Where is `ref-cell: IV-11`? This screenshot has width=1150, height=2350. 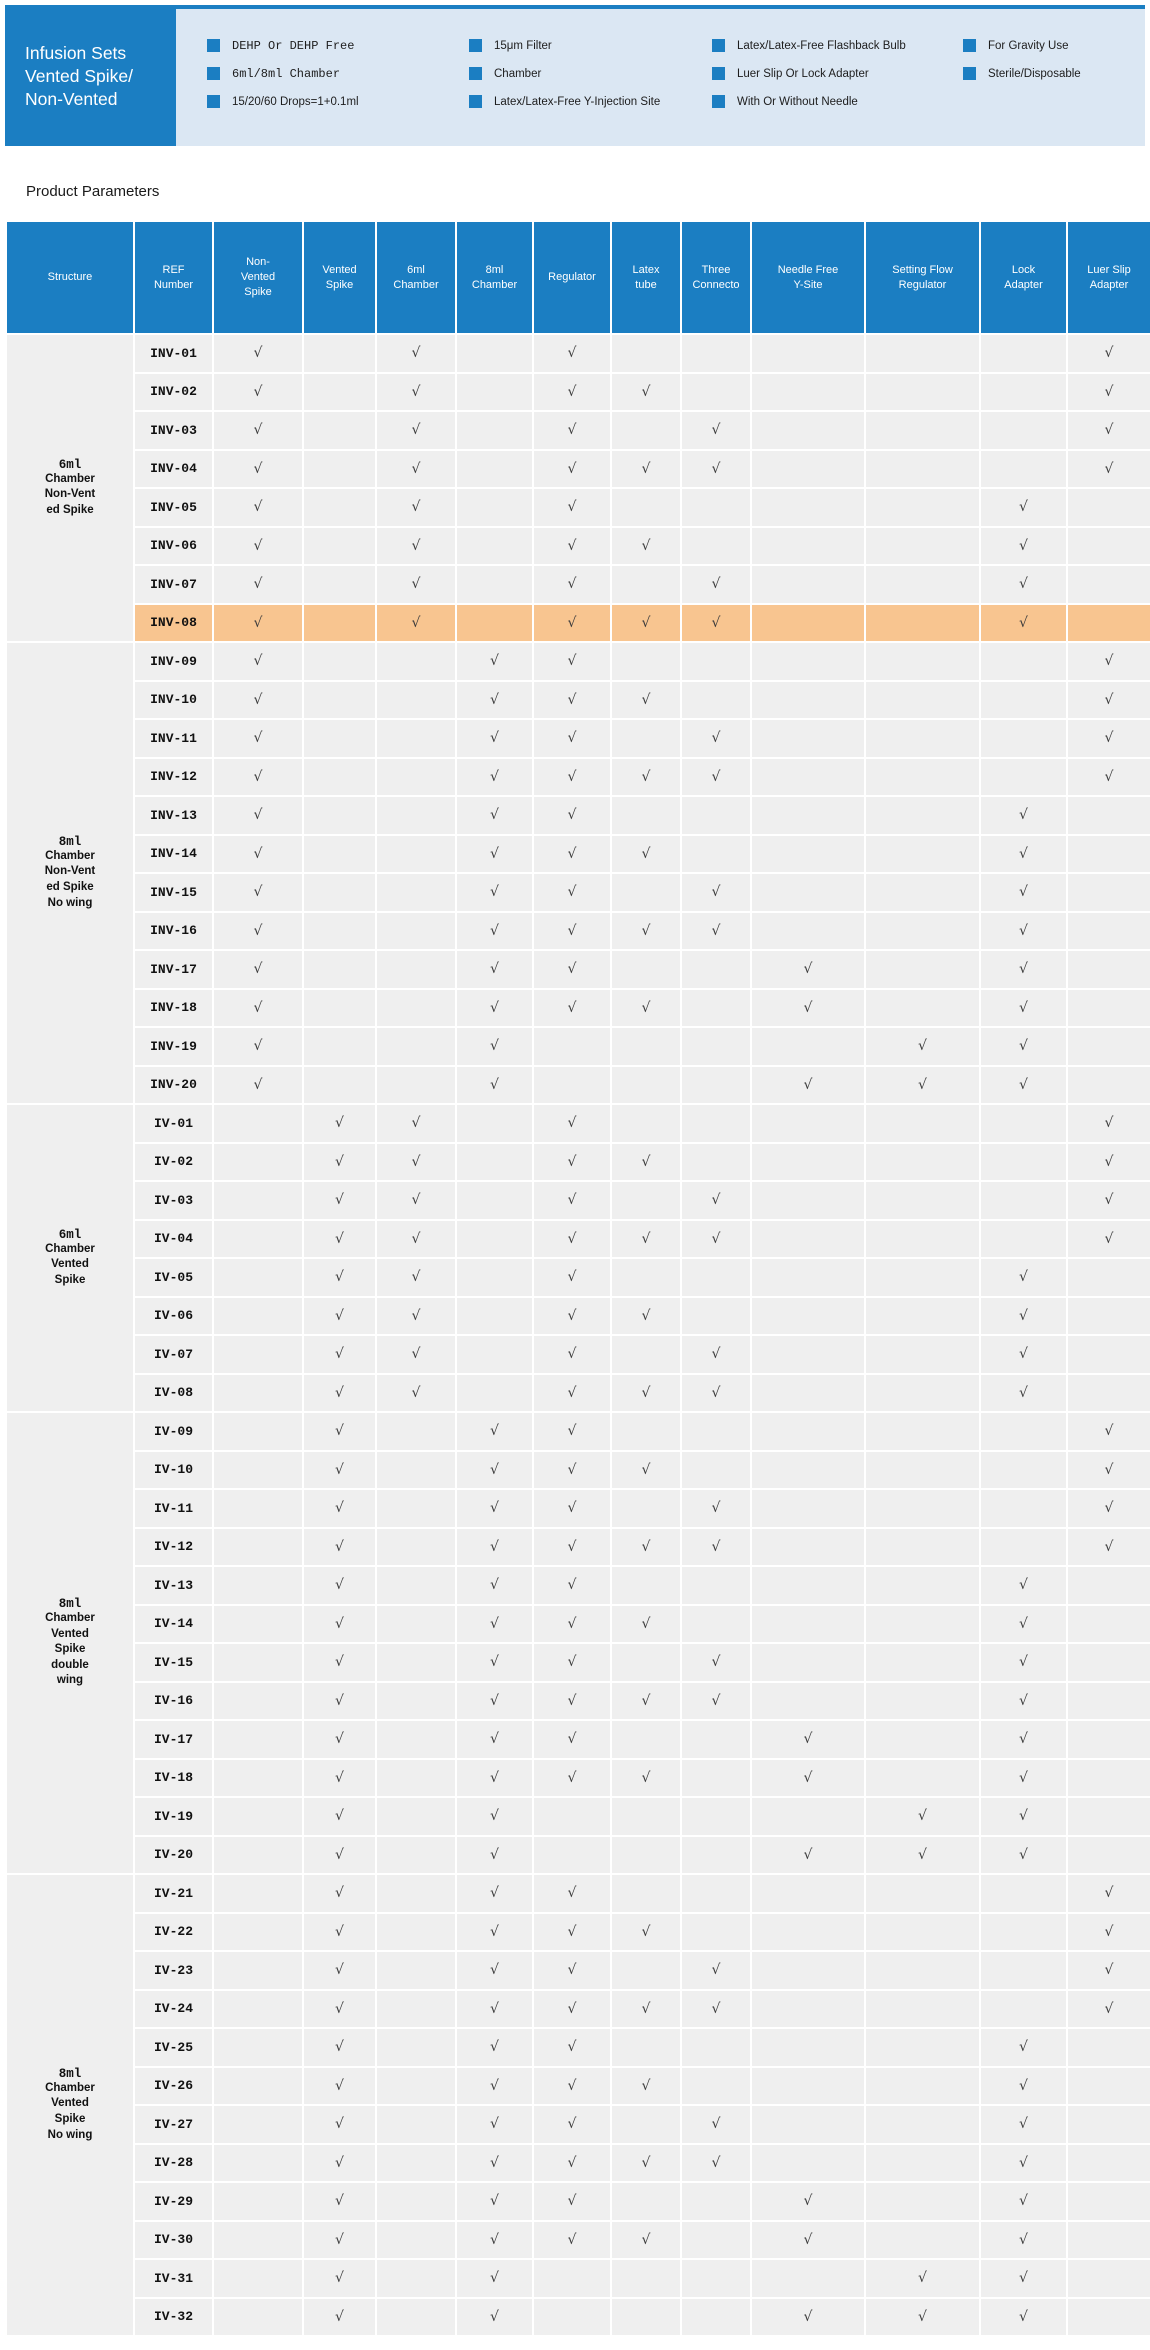 ref-cell: IV-11 is located at coordinates (173, 1508).